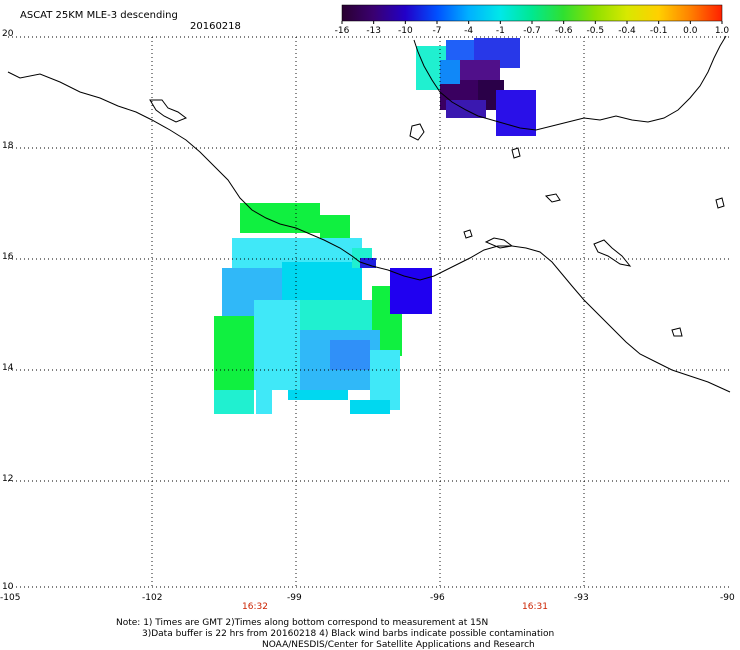 This screenshot has height=650, width=740. Describe the element at coordinates (215, 26) in the screenshot. I see `map-date: 20160218` at that location.